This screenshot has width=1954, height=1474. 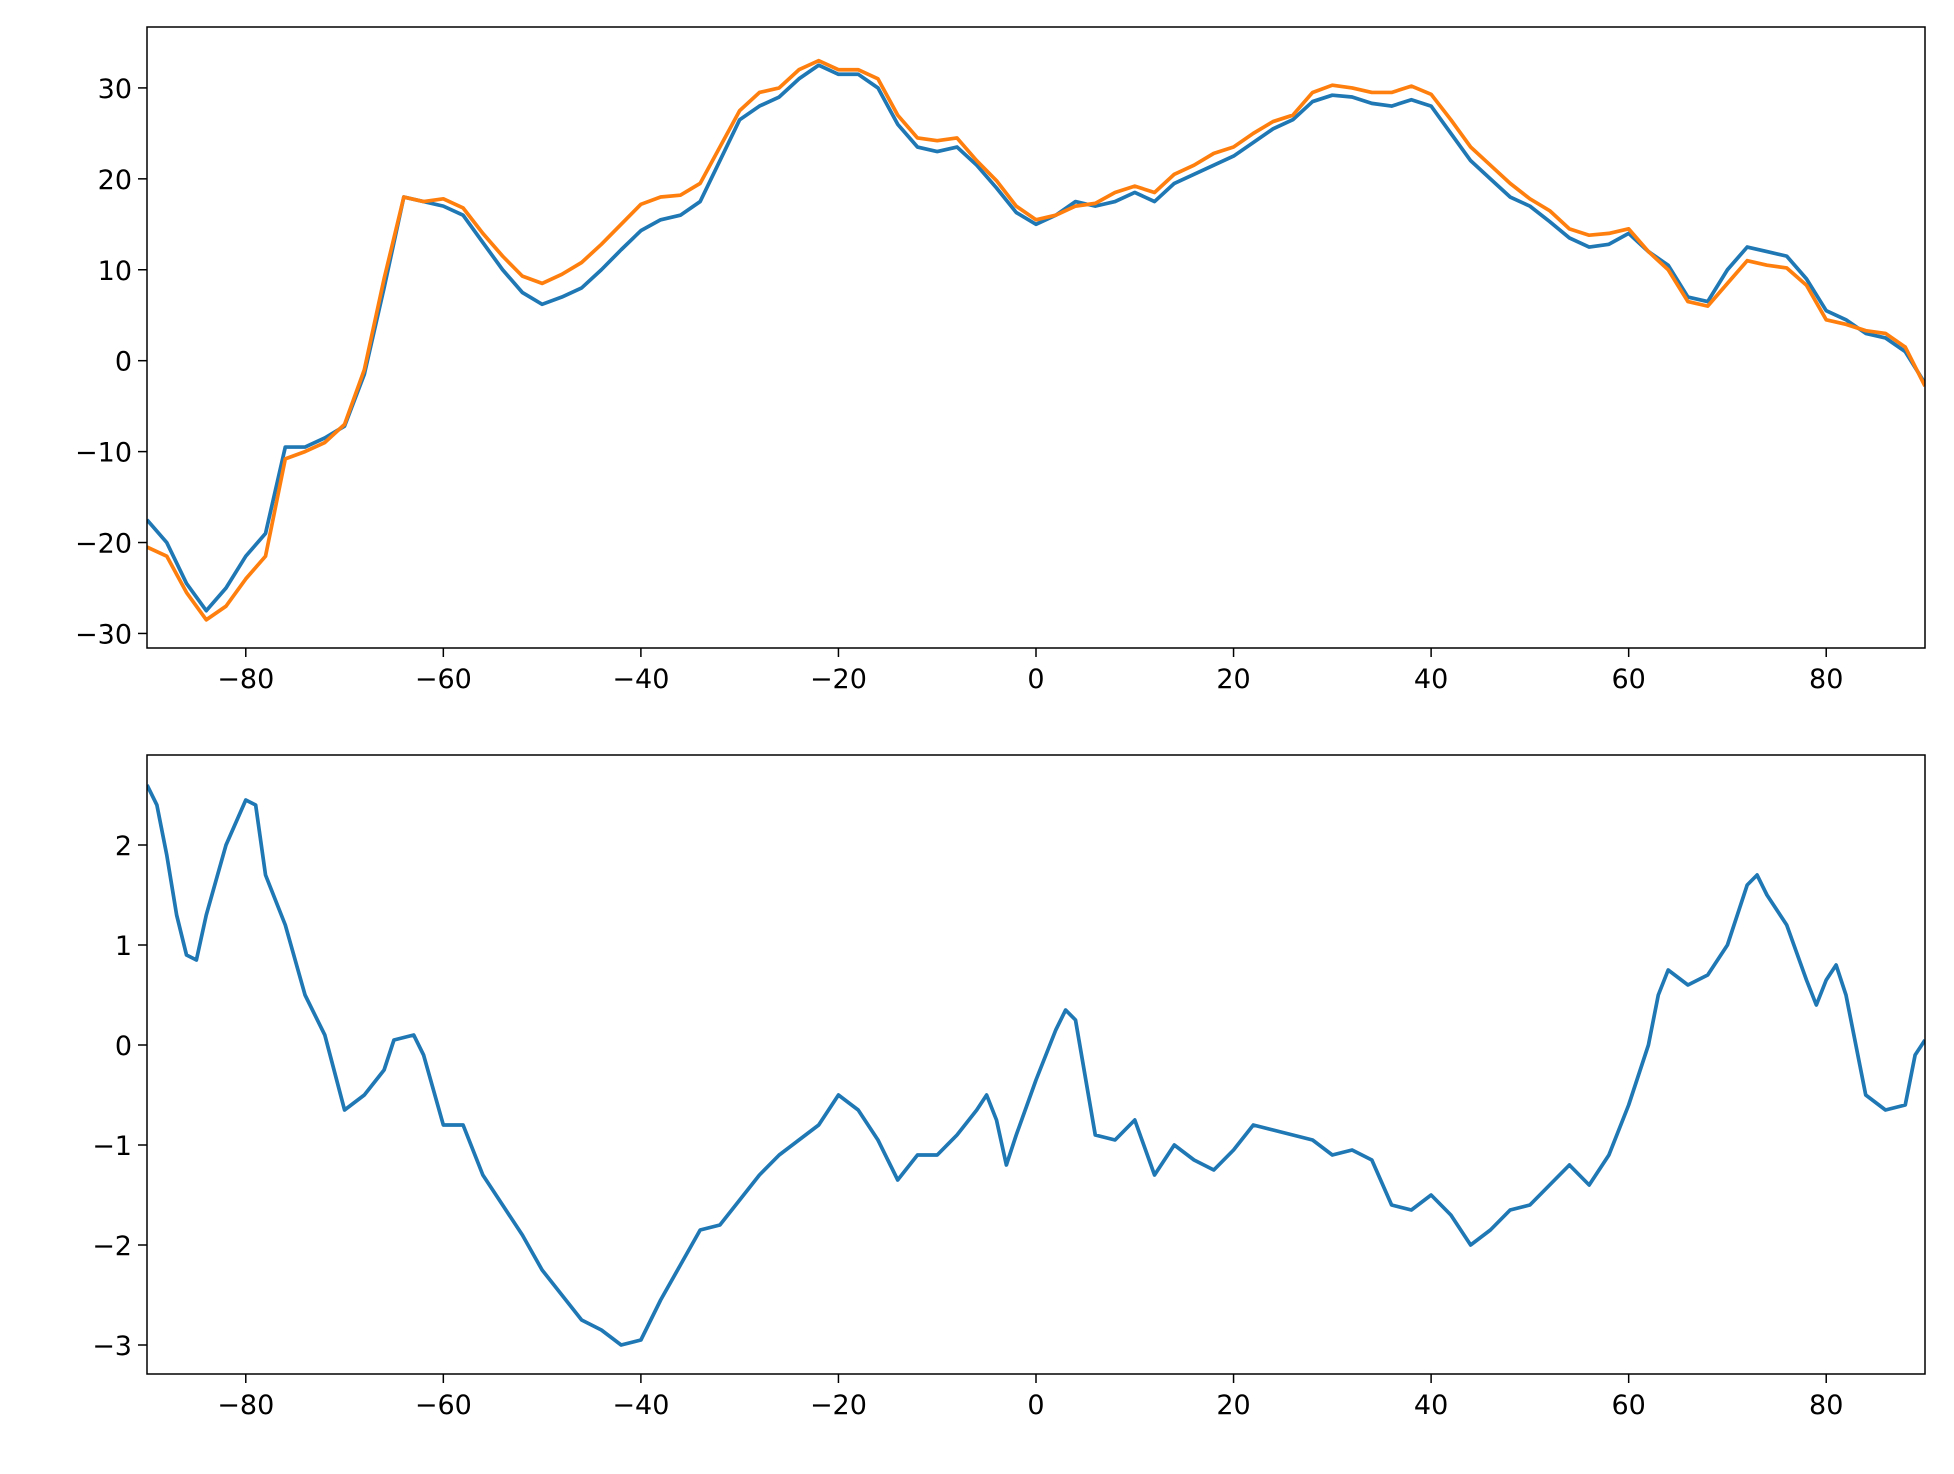 What do you see at coordinates (103, 544) in the screenshot?
I see `y-tick-label: −20` at bounding box center [103, 544].